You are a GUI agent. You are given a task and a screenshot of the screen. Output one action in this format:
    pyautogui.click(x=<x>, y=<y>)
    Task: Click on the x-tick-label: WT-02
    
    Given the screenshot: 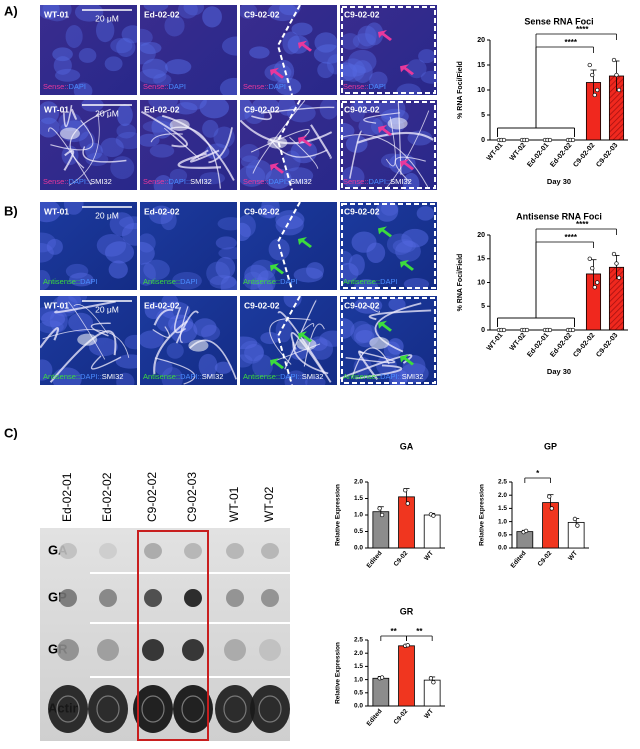 What is the action you would take?
    pyautogui.click(x=518, y=152)
    